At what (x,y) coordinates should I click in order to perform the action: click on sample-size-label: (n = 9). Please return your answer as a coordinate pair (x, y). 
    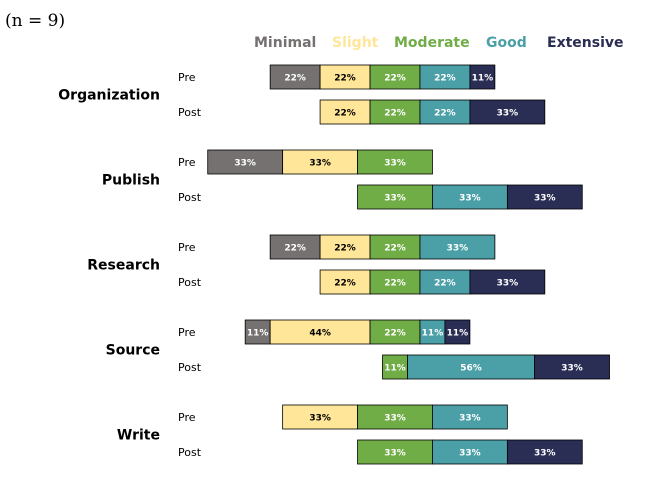
    Looking at the image, I should click on (35, 21).